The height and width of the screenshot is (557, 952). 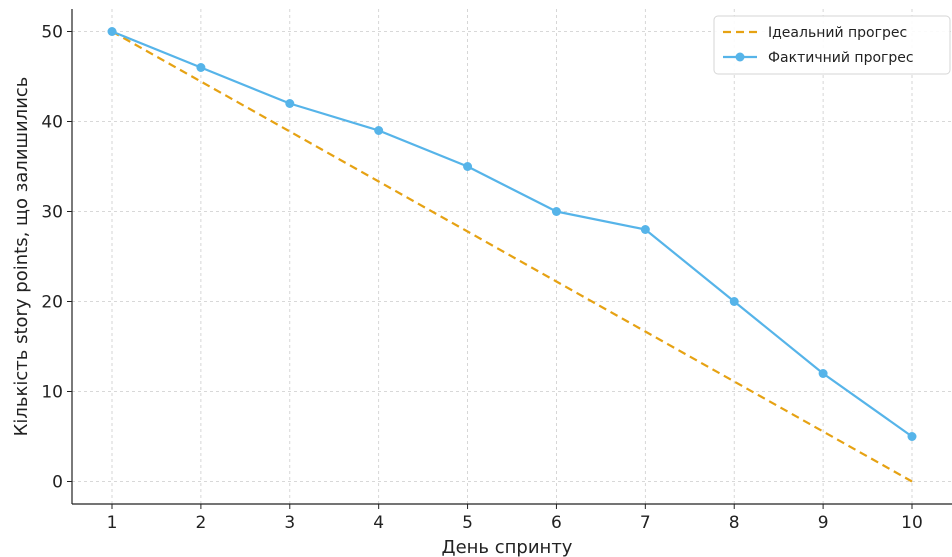 I want to click on x-tick-label: 8, so click(x=734, y=523).